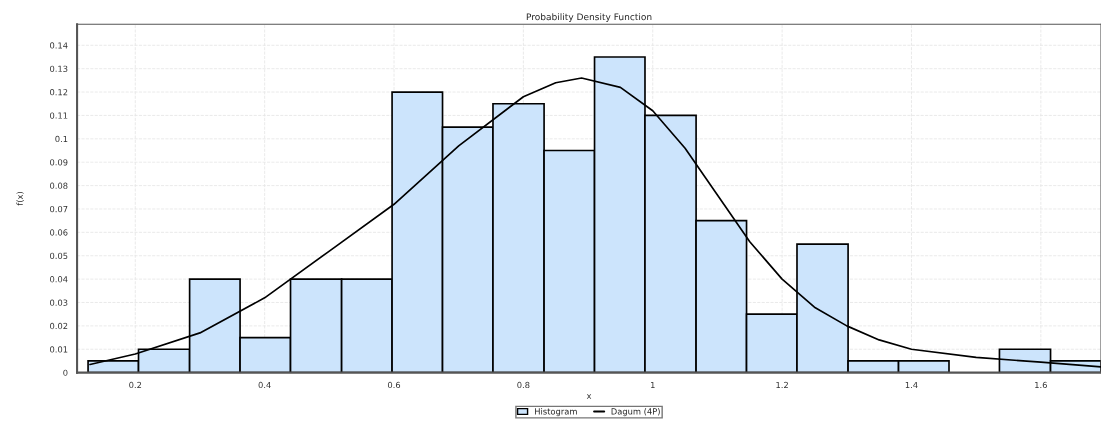 The image size is (1101, 441). What do you see at coordinates (589, 396) in the screenshot?
I see `x-axis-title: x` at bounding box center [589, 396].